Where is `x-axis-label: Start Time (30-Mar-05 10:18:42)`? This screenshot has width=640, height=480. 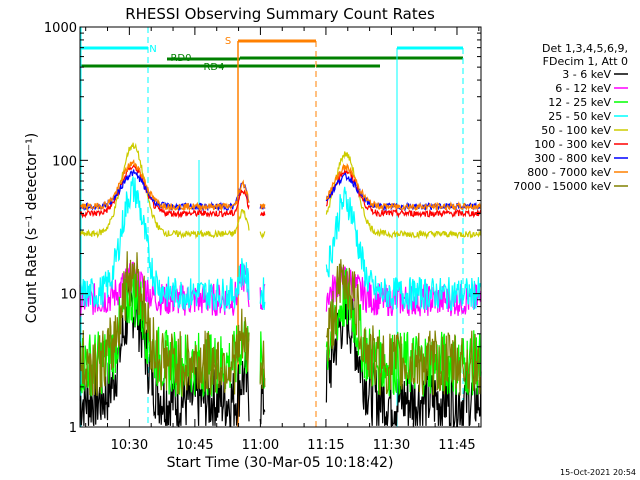 x-axis-label: Start Time (30-Mar-05 10:18:42) is located at coordinates (280, 463).